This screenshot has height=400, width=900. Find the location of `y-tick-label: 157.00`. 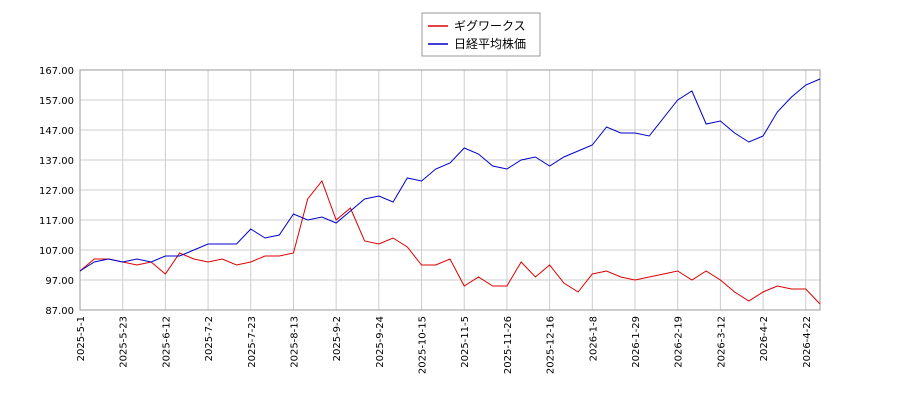

y-tick-label: 157.00 is located at coordinates (56, 101).